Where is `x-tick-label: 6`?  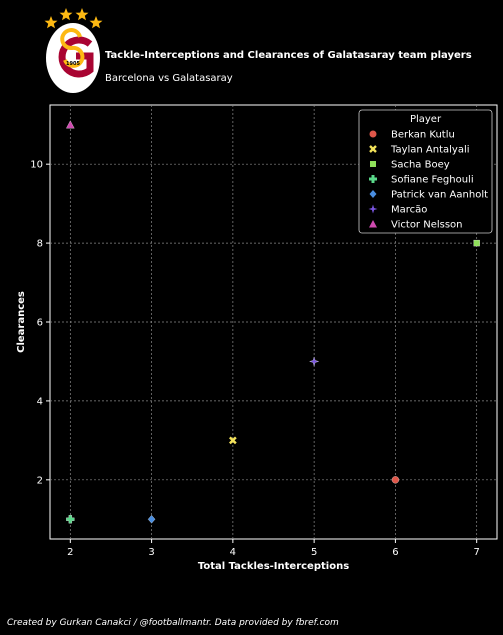
x-tick-label: 6 is located at coordinates (395, 552).